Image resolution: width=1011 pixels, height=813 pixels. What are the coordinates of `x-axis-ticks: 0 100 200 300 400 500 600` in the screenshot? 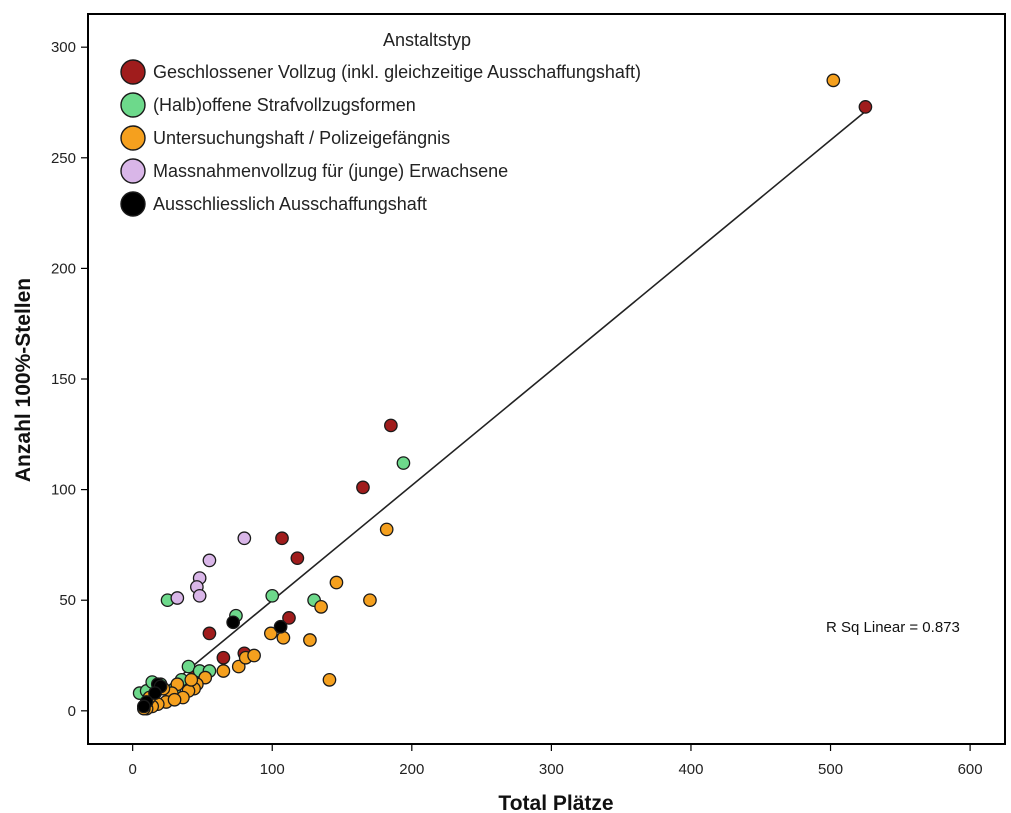 It's located at (555, 761).